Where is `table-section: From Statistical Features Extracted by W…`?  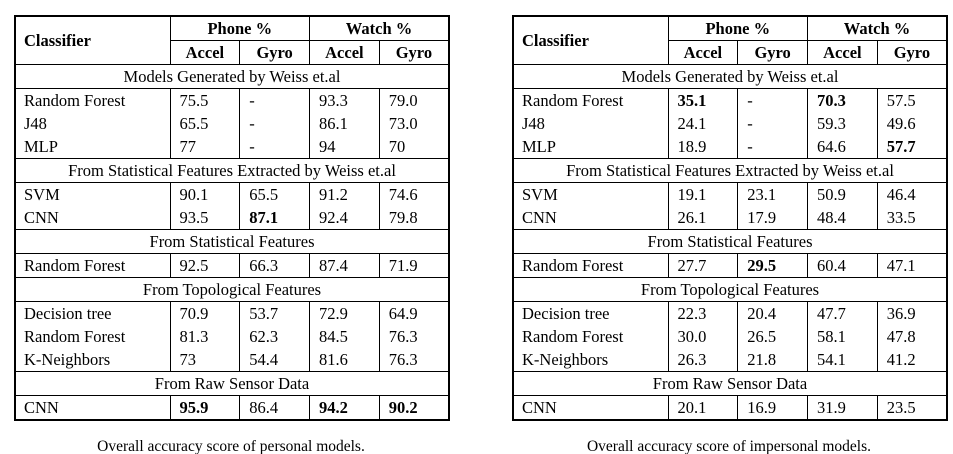 table-section: From Statistical Features Extracted by W… is located at coordinates (730, 194).